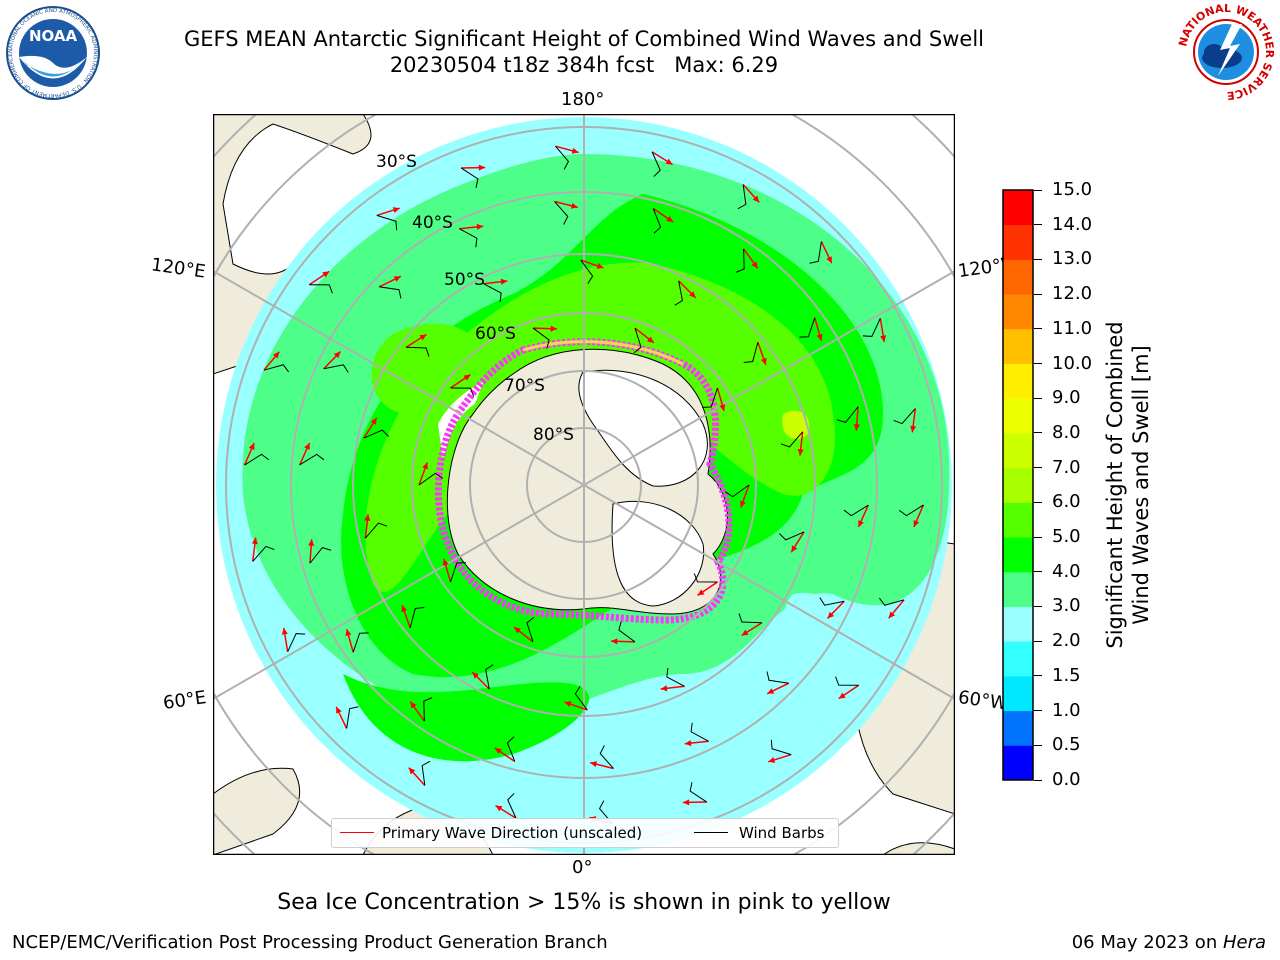  What do you see at coordinates (553, 435) in the screenshot?
I see `lat-label-80s: 80°S` at bounding box center [553, 435].